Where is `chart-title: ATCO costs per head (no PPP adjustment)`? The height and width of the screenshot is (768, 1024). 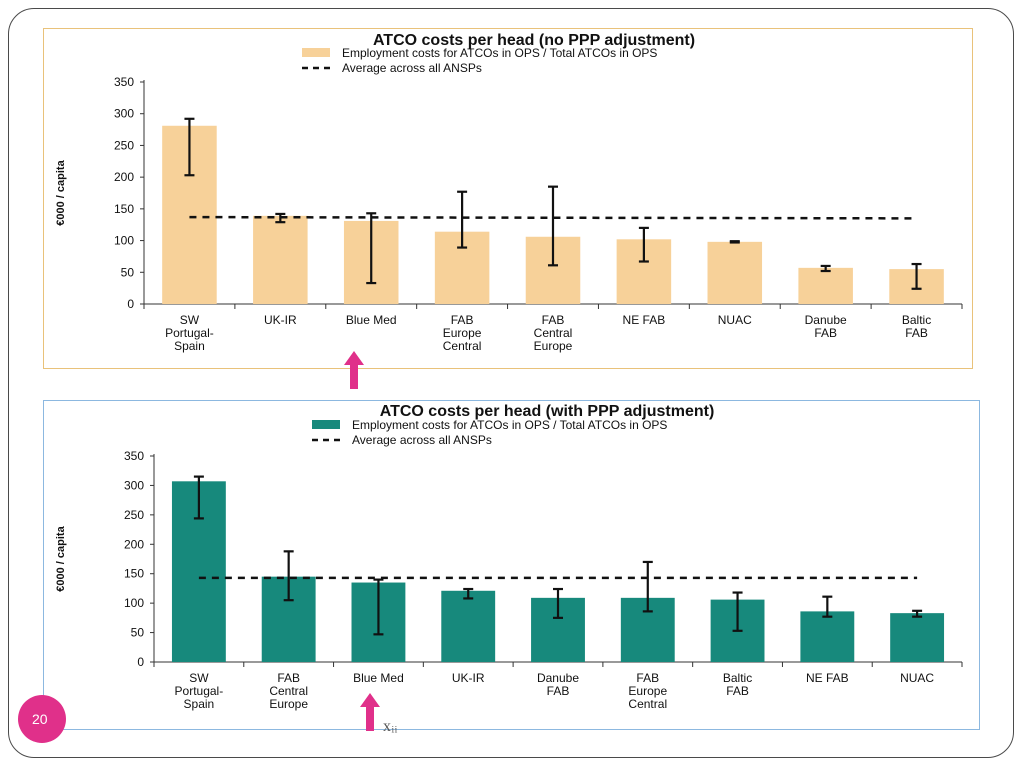 chart-title: ATCO costs per head (no PPP adjustment) is located at coordinates (534, 40).